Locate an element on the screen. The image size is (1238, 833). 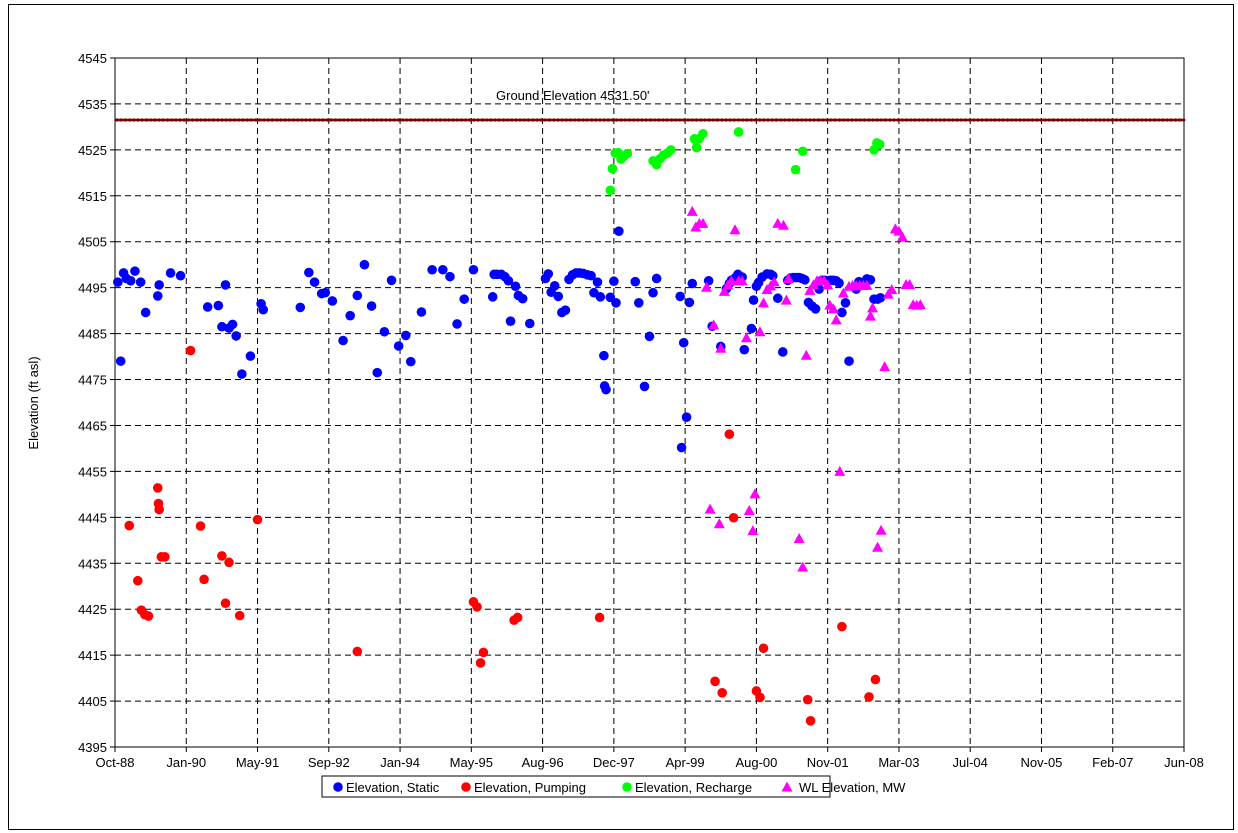
x-tick-label: Jun-08 is located at coordinates (1184, 762).